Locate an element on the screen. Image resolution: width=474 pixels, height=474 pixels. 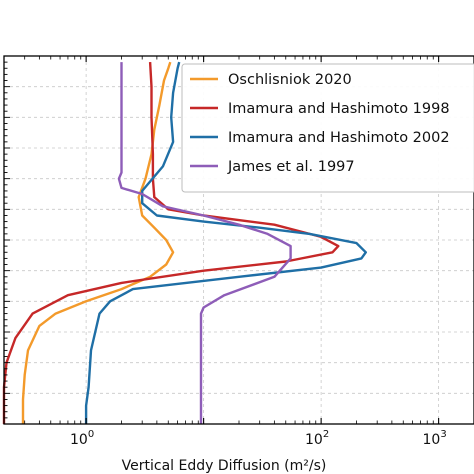
legend-entry-4: James et al. 1997 is located at coordinates (291, 167).